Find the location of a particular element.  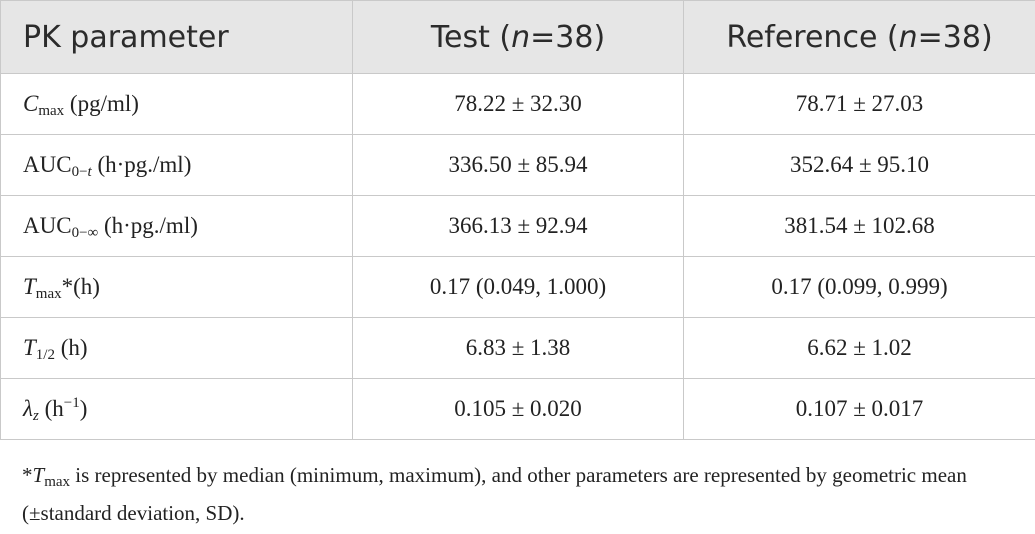

header-cell: Test (n=38) is located at coordinates (518, 37).